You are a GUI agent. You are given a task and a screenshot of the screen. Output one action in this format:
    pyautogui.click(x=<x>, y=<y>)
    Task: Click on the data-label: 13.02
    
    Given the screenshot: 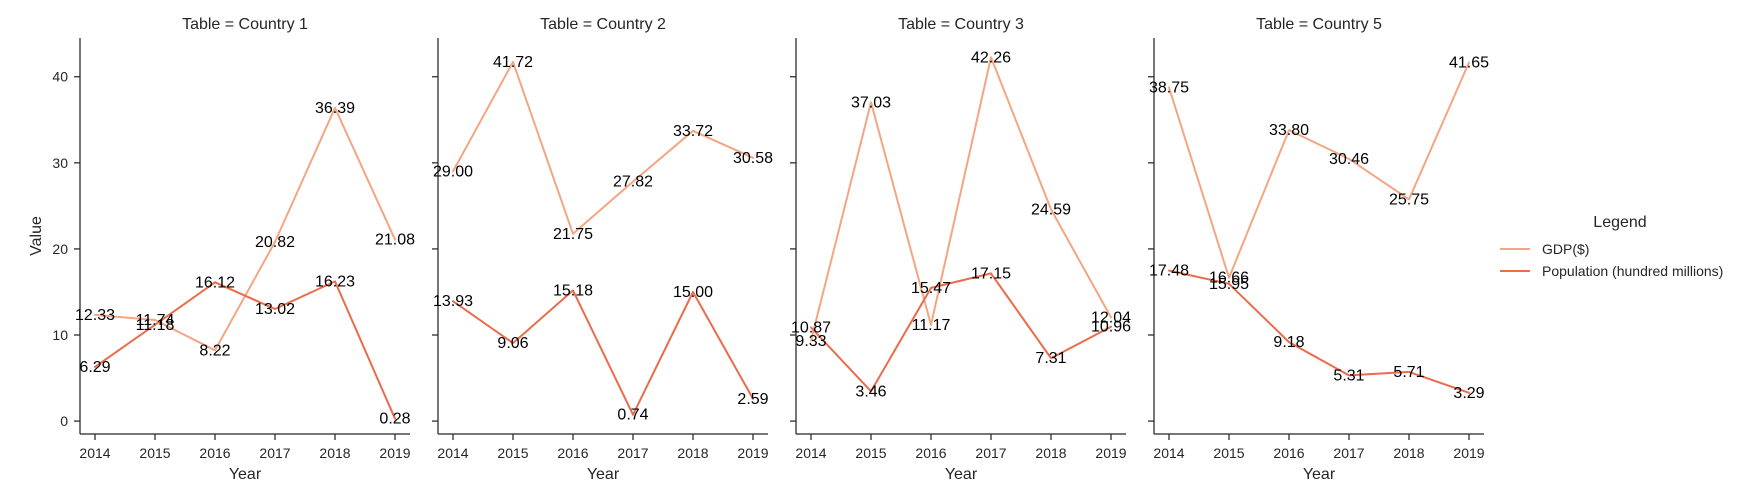 What is the action you would take?
    pyautogui.click(x=275, y=309)
    